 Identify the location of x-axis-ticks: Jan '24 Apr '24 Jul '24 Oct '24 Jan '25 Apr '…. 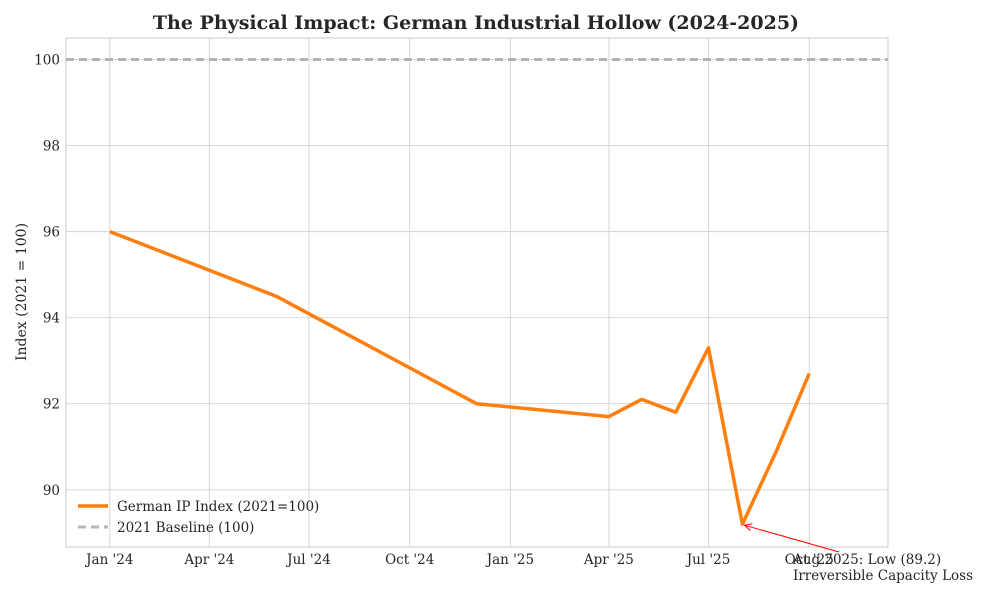
(459, 560).